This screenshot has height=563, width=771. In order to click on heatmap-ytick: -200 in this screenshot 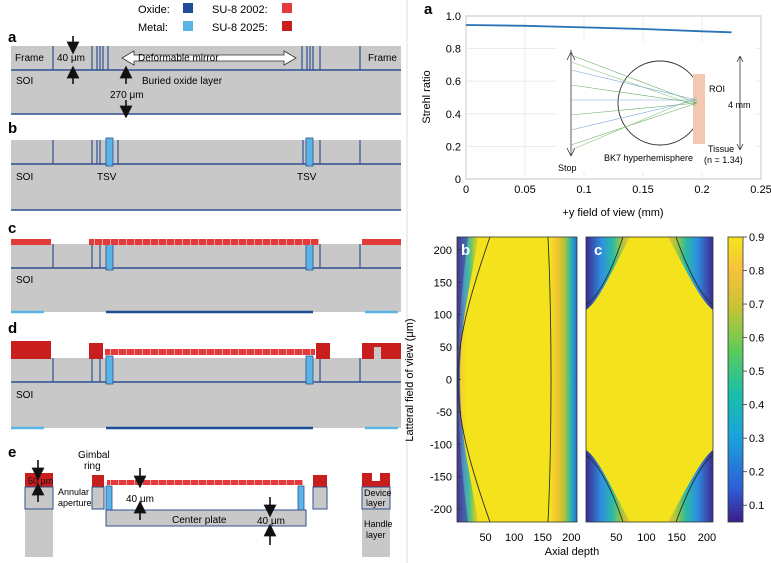, I will do `click(441, 510)`.